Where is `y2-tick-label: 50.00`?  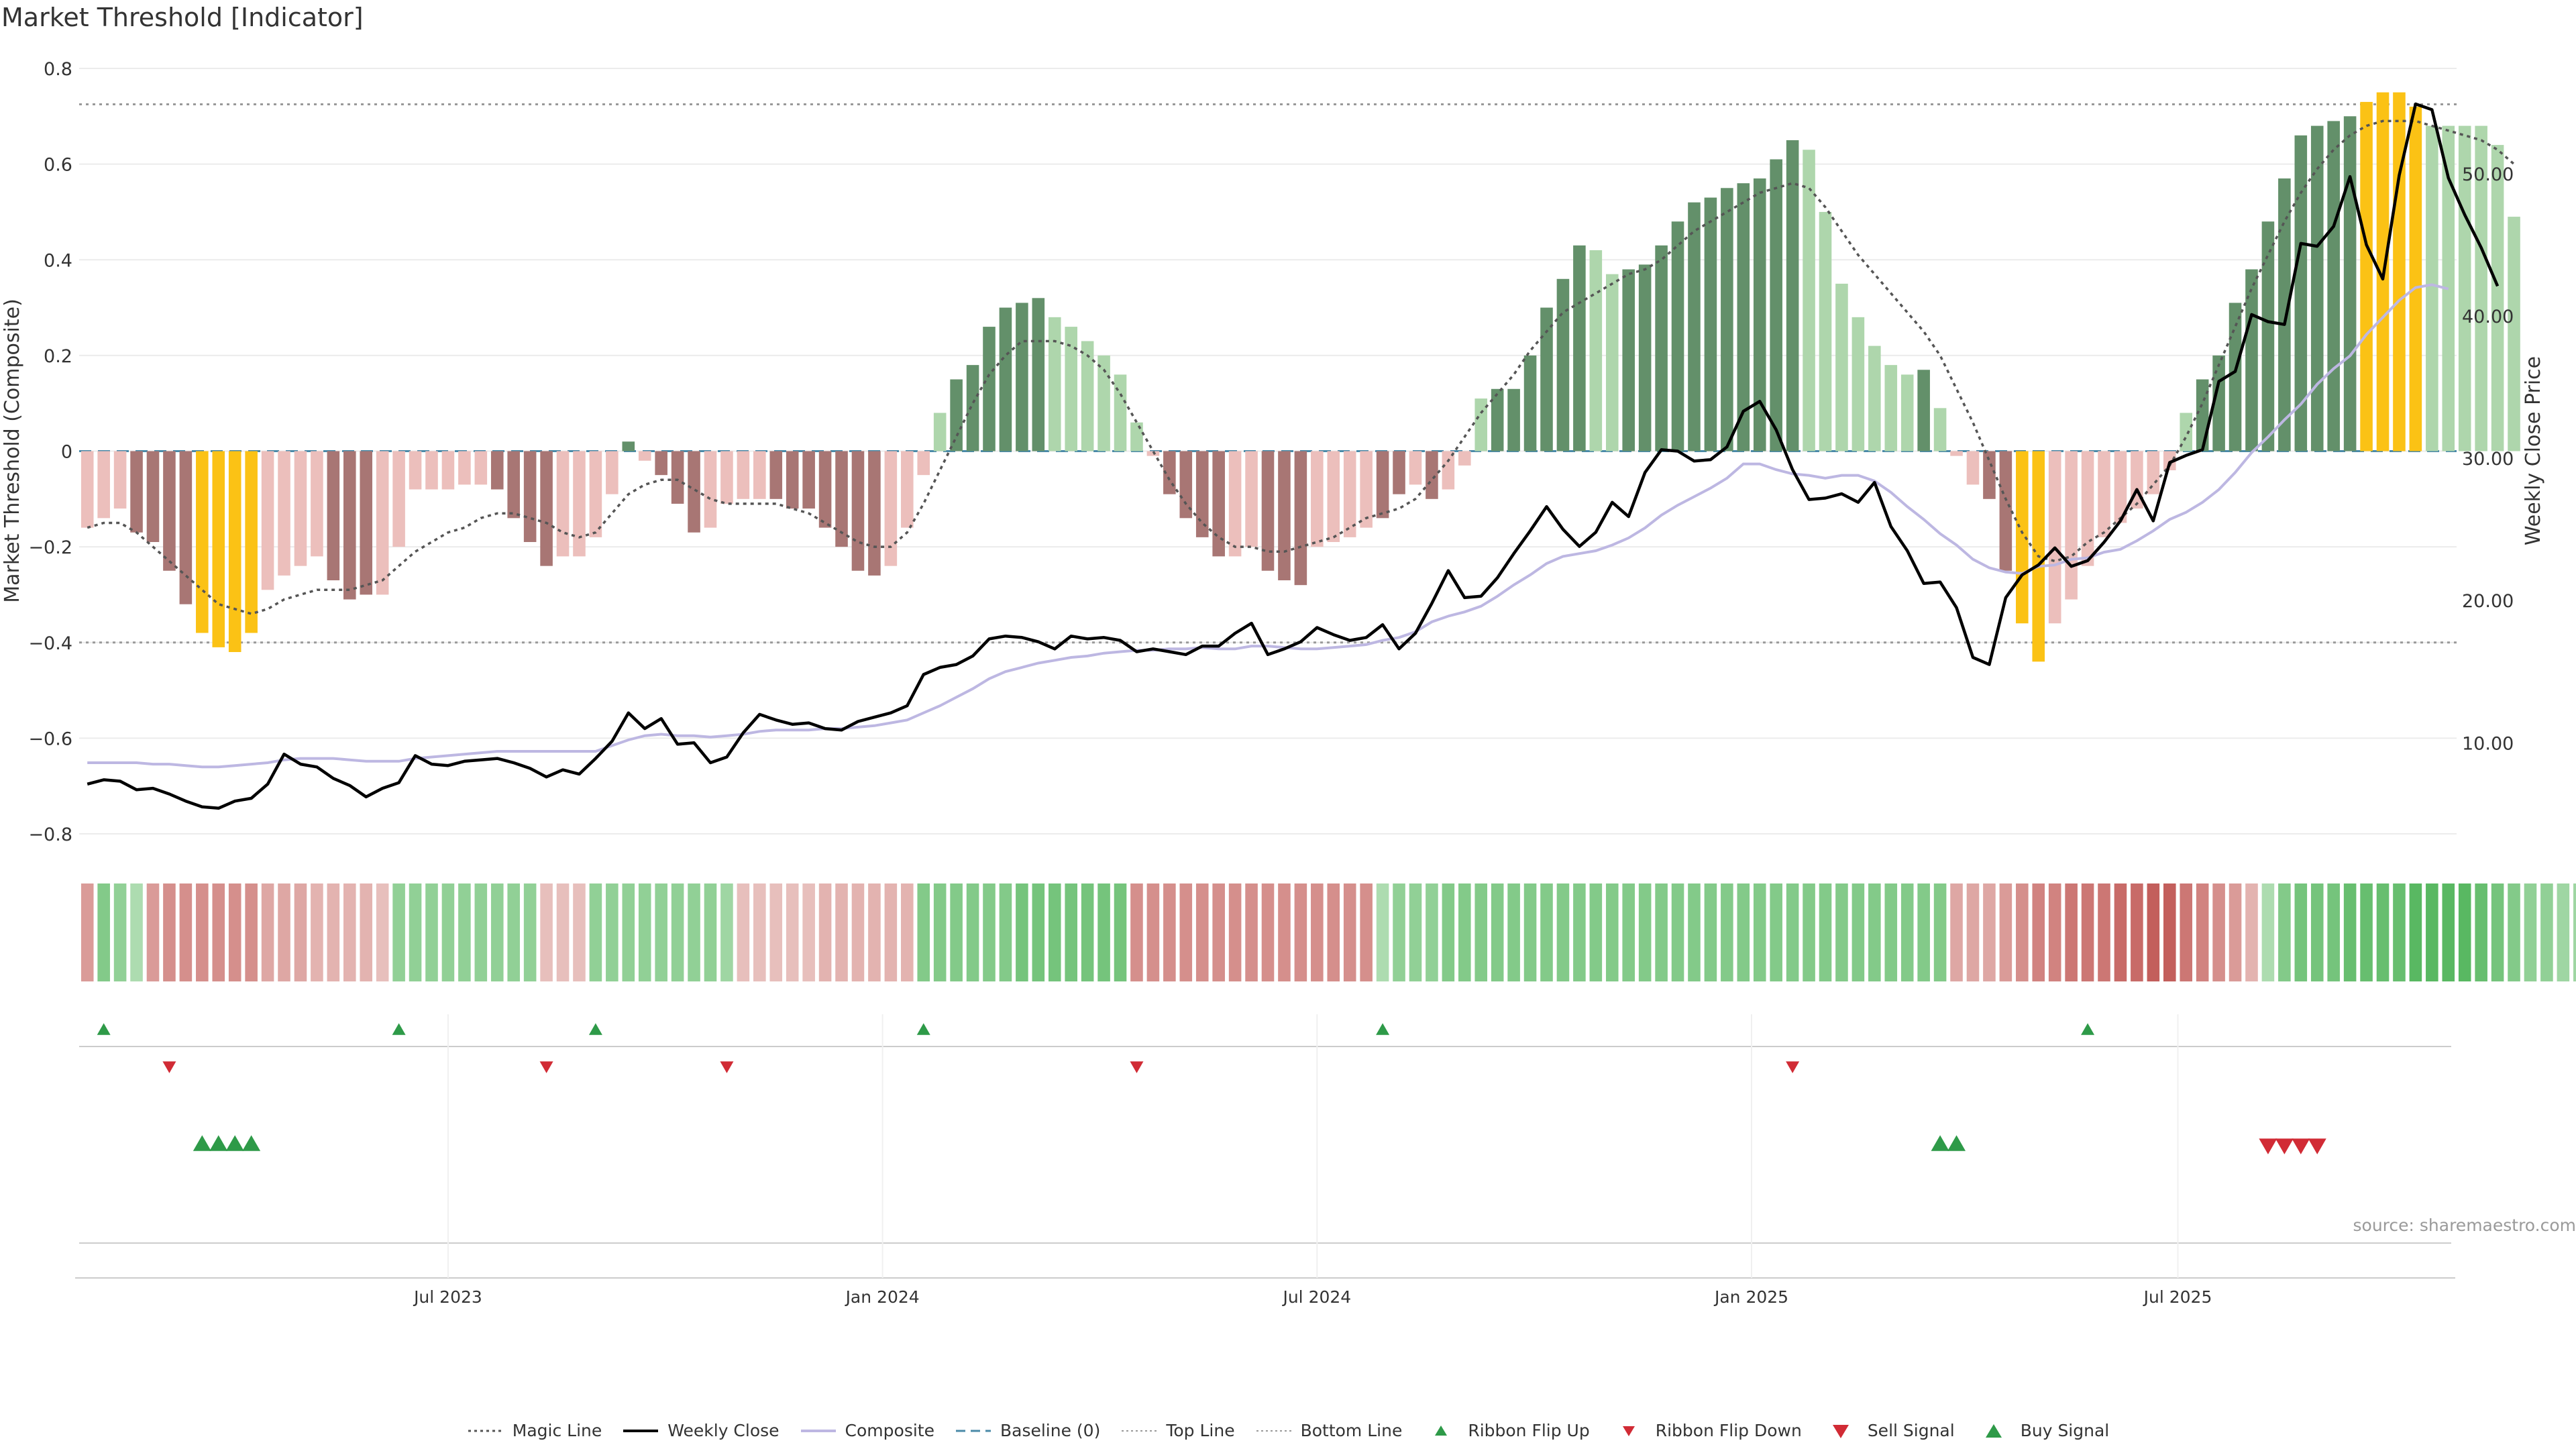
y2-tick-label: 50.00 is located at coordinates (2488, 174).